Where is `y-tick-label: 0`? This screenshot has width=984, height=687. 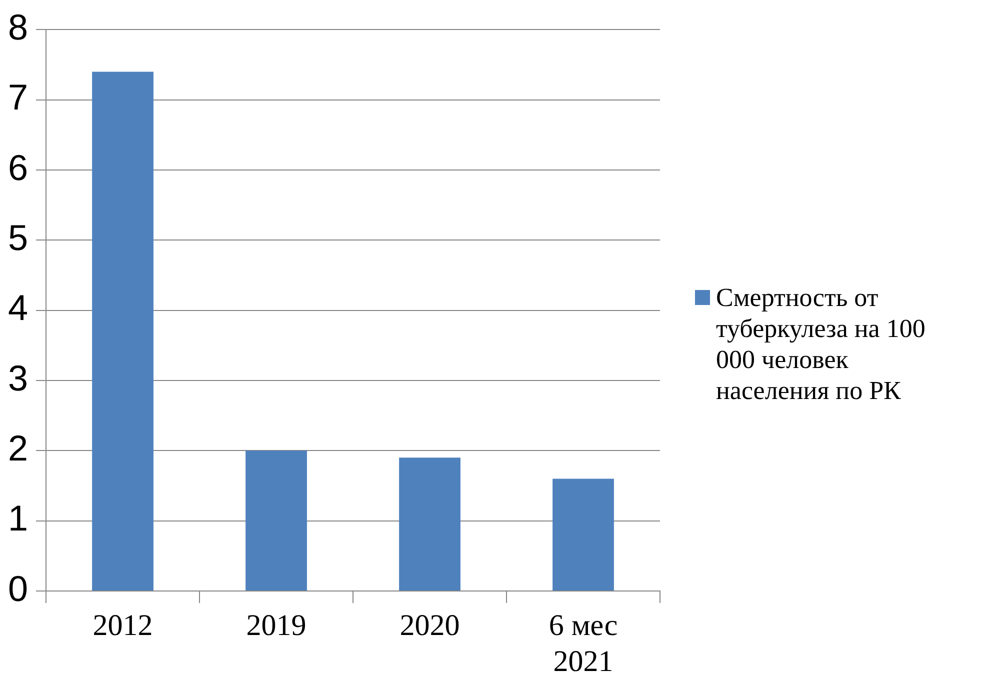
y-tick-label: 0 is located at coordinates (18, 588).